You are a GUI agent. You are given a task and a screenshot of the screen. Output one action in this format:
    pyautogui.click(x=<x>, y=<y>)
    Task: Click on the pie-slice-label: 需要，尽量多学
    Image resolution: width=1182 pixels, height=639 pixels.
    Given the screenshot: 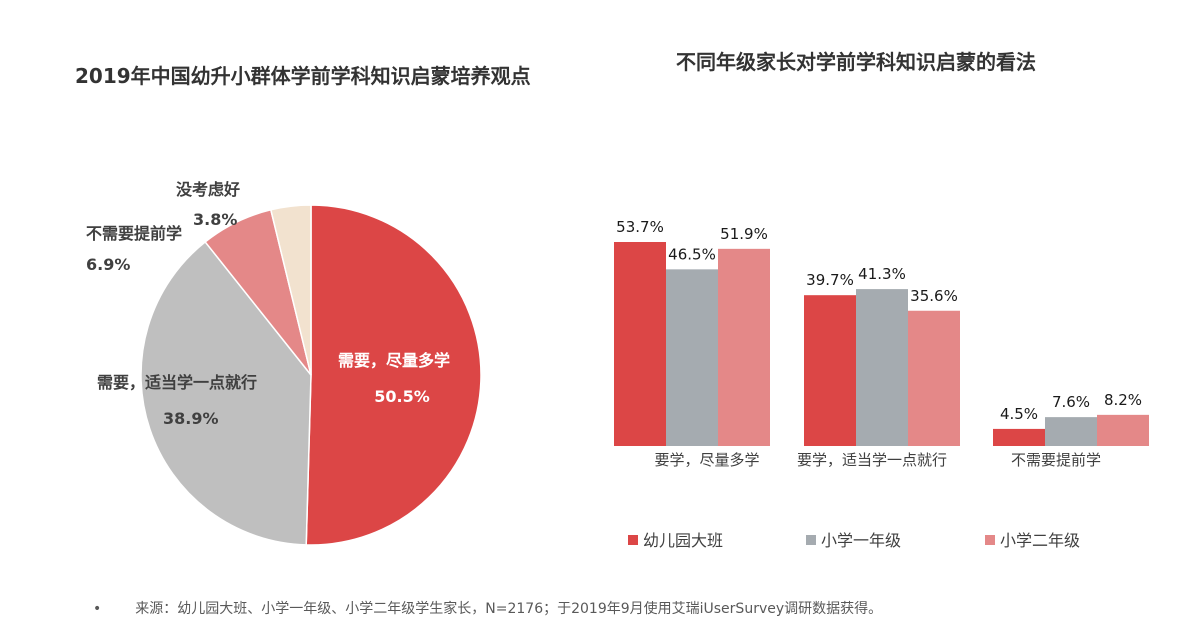 What is the action you would take?
    pyautogui.click(x=394, y=360)
    